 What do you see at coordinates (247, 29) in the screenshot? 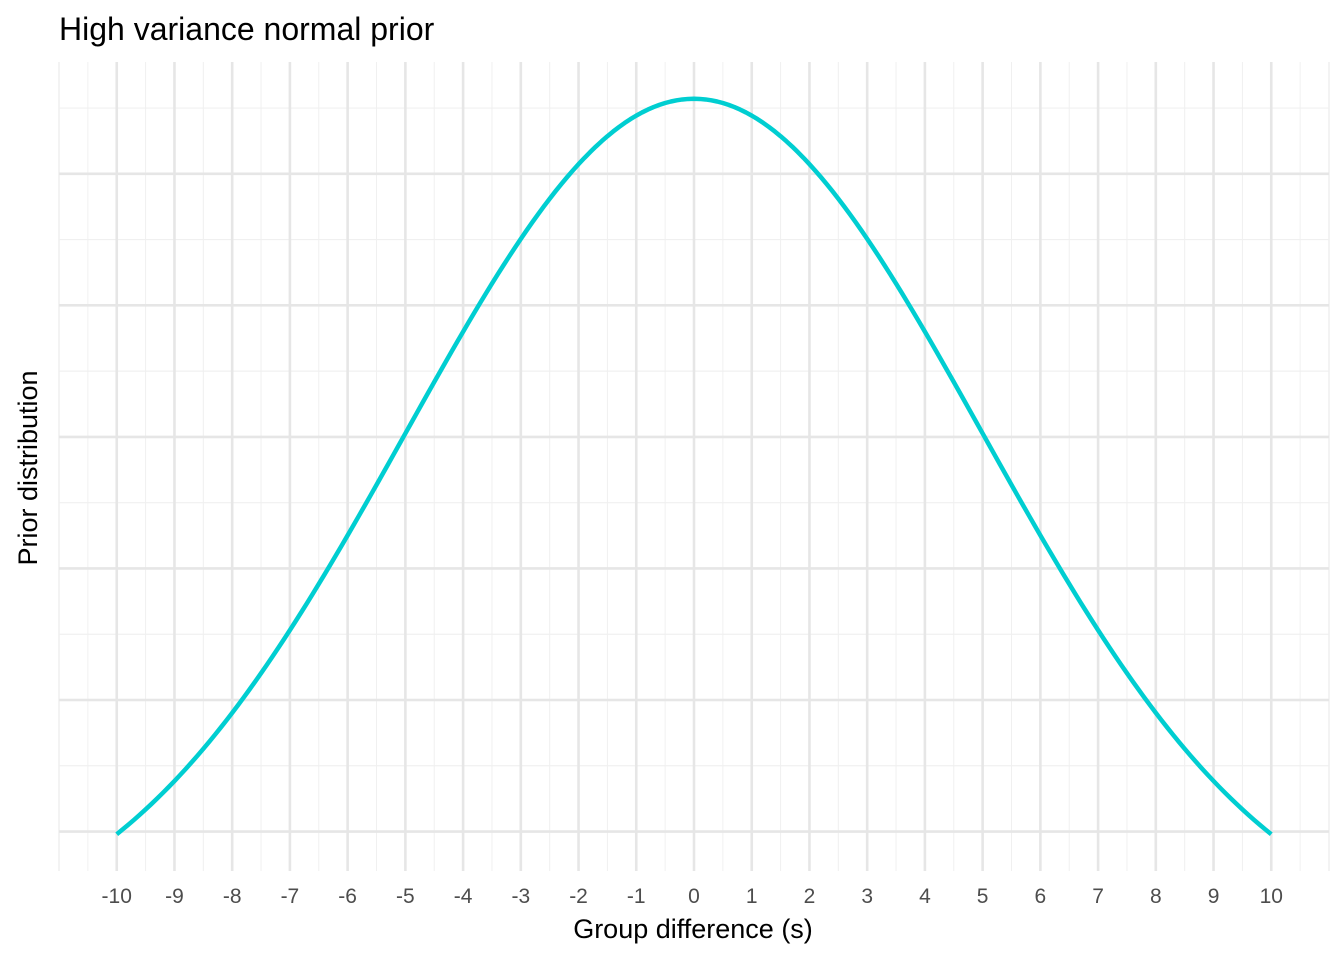
I see `chart-title: High variance normal prior` at bounding box center [247, 29].